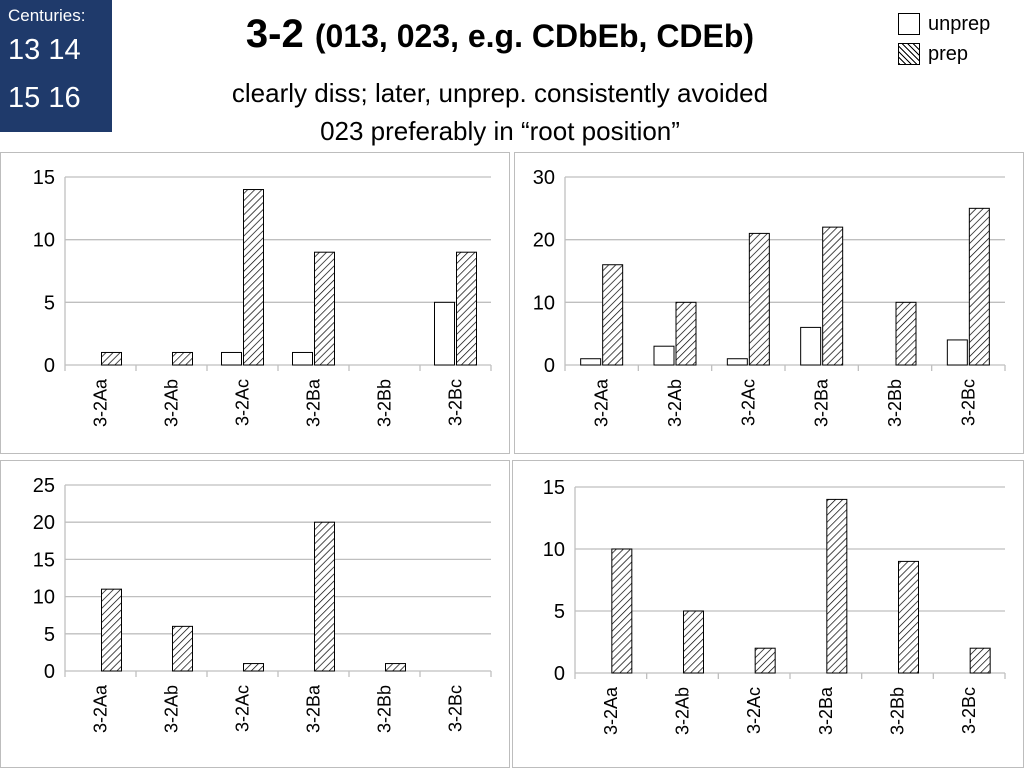 The image size is (1024, 769). What do you see at coordinates (47, 15) in the screenshot?
I see `centuries-label: Centuries:` at bounding box center [47, 15].